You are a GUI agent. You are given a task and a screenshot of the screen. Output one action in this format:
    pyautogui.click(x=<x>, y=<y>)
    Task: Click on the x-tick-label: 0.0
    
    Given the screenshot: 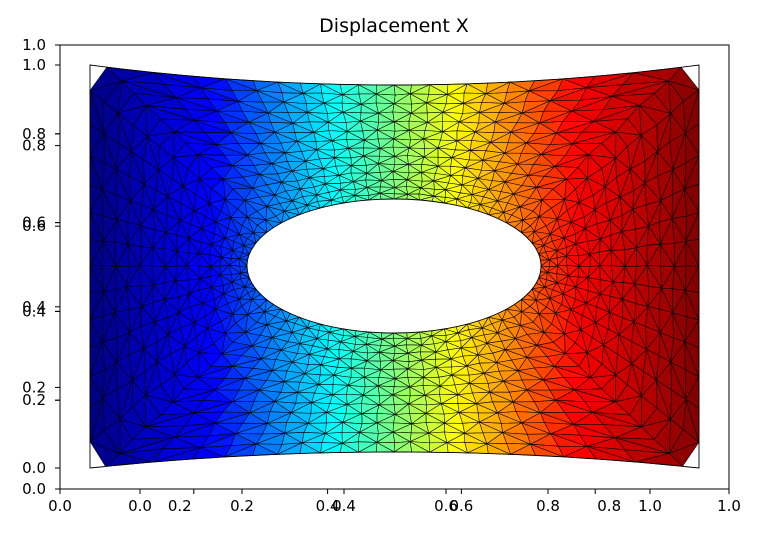 What is the action you would take?
    pyautogui.click(x=60, y=506)
    